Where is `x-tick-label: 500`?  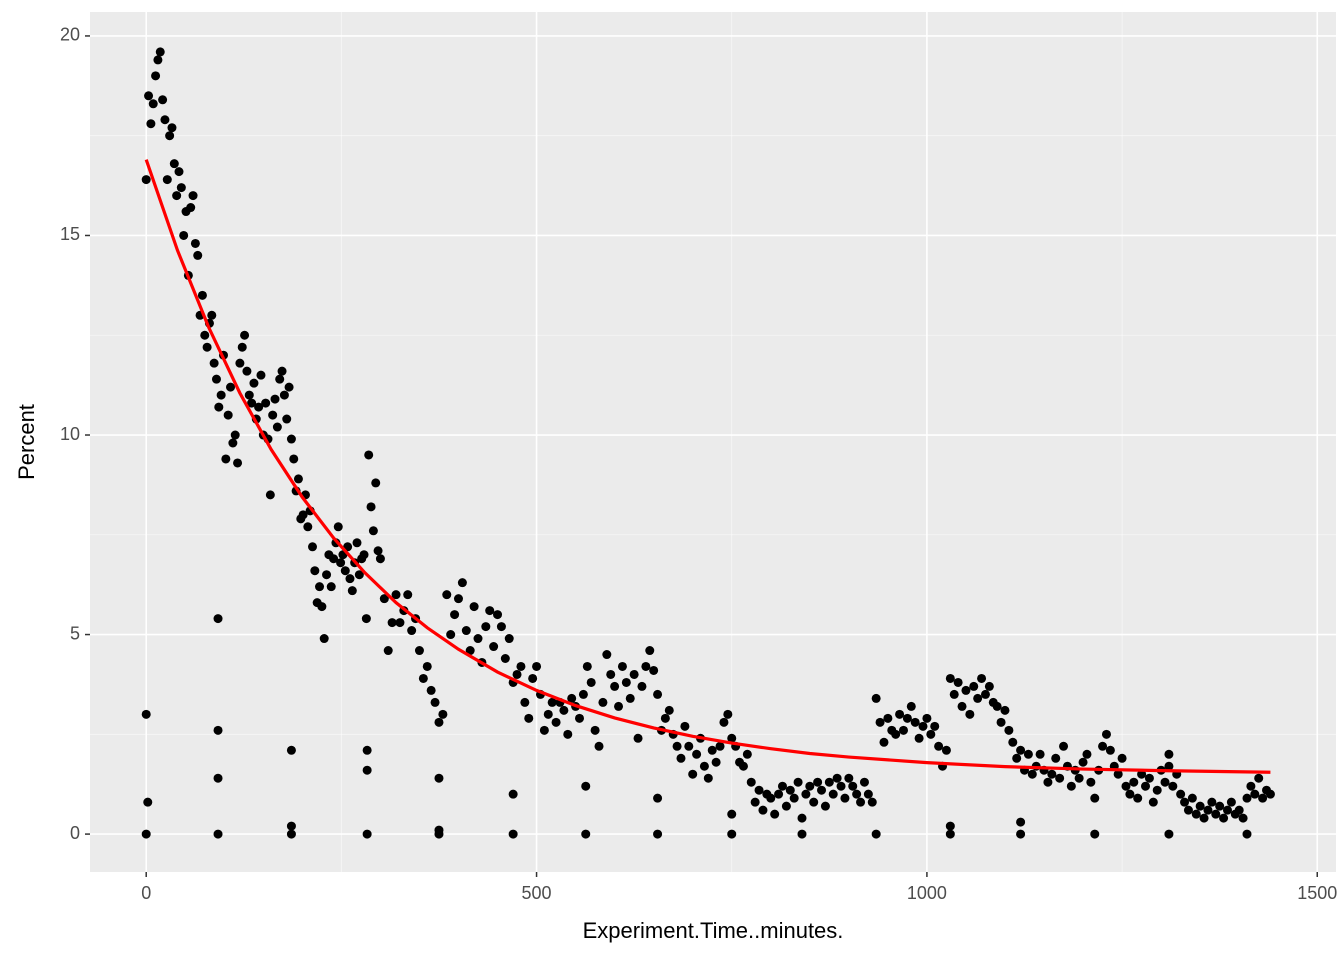
x-tick-label: 500 is located at coordinates (537, 893).